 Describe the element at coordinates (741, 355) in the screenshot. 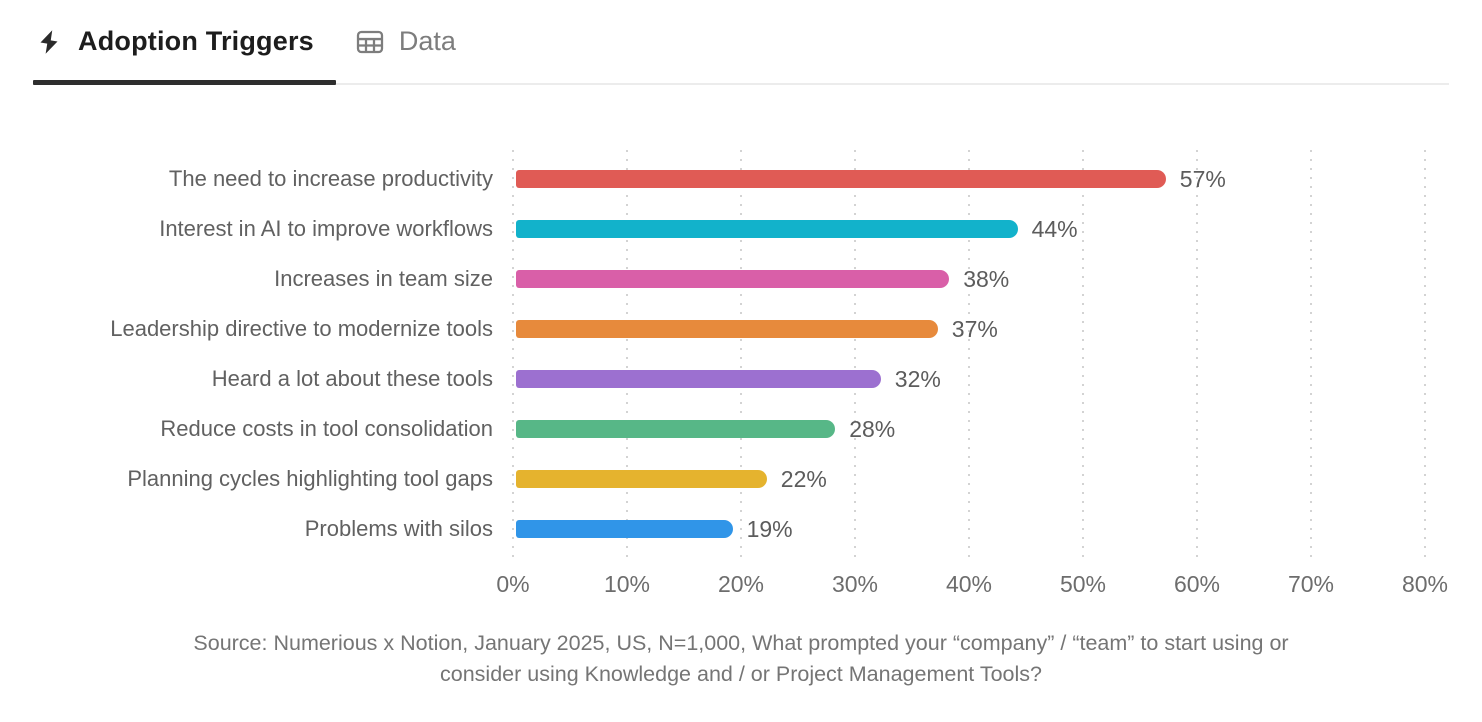

I see `gridline-20%` at that location.